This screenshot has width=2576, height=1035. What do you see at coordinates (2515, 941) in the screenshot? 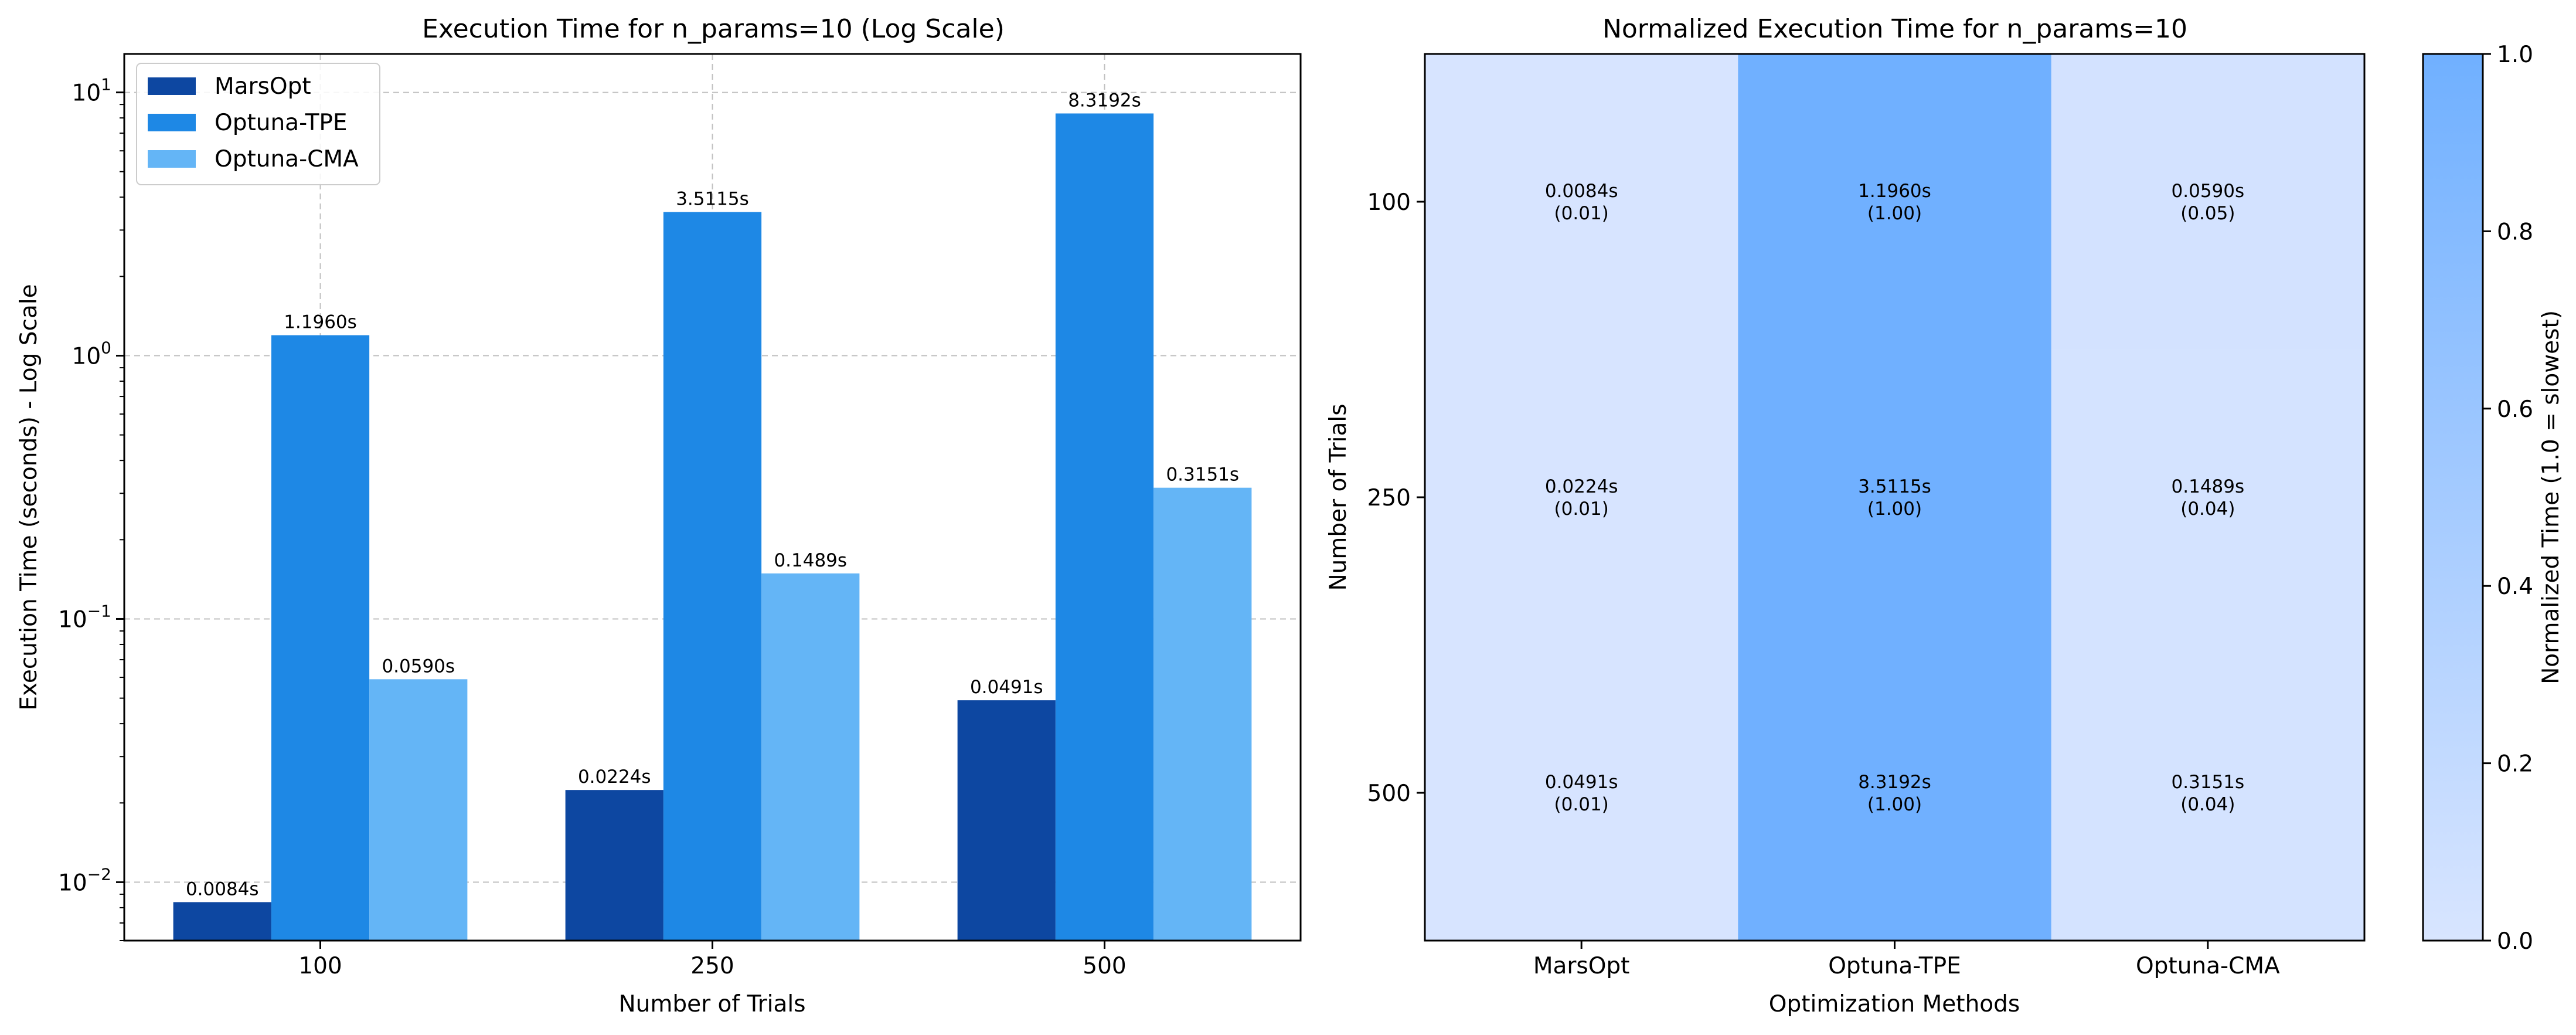
I see `colorbar-tick-label: 0.0` at bounding box center [2515, 941].